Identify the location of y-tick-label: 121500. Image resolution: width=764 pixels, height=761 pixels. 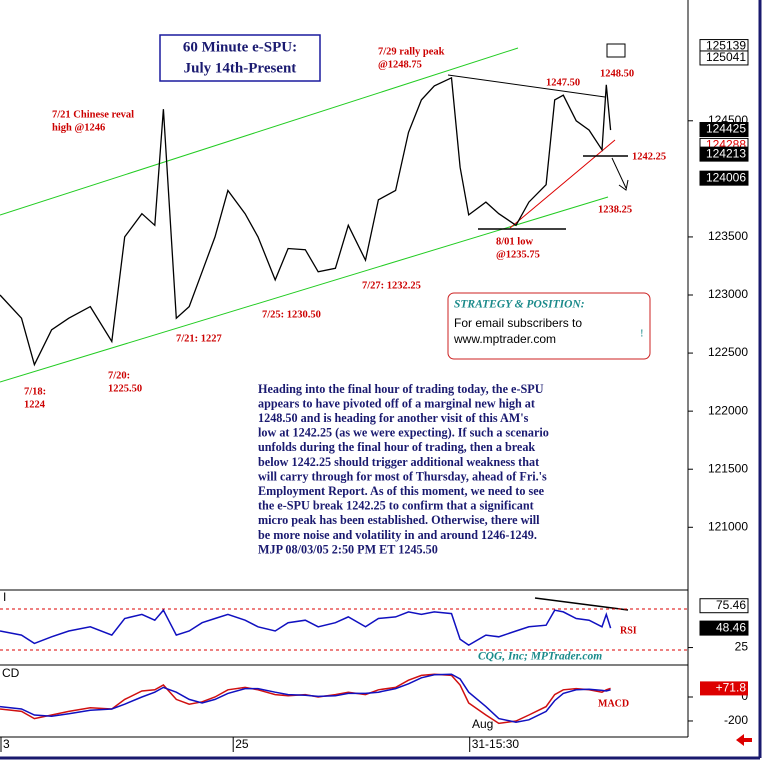
(728, 468).